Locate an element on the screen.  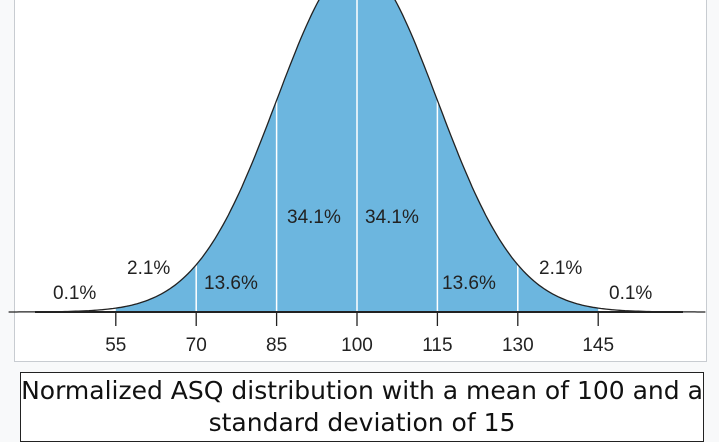
x-tick-label: 55 is located at coordinates (115, 345).